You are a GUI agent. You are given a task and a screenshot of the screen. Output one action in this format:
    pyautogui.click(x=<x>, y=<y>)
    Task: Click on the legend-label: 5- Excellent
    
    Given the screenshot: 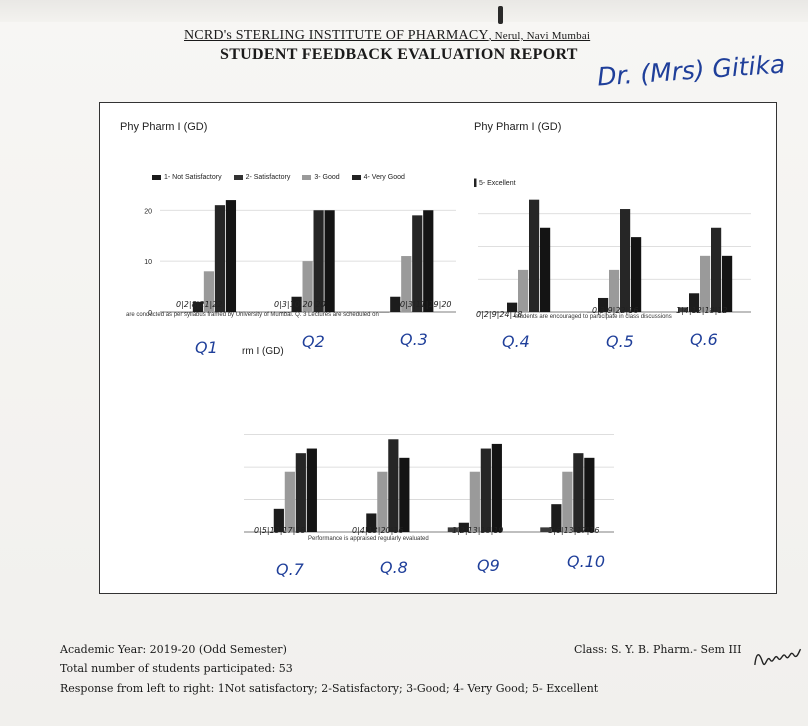 What is the action you would take?
    pyautogui.click(x=497, y=183)
    